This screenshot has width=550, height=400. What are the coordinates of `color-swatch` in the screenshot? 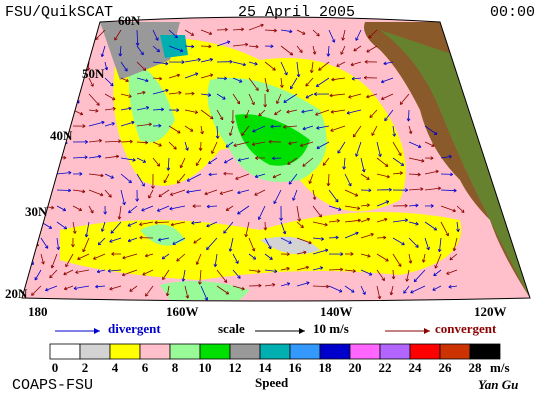 It's located at (275, 351).